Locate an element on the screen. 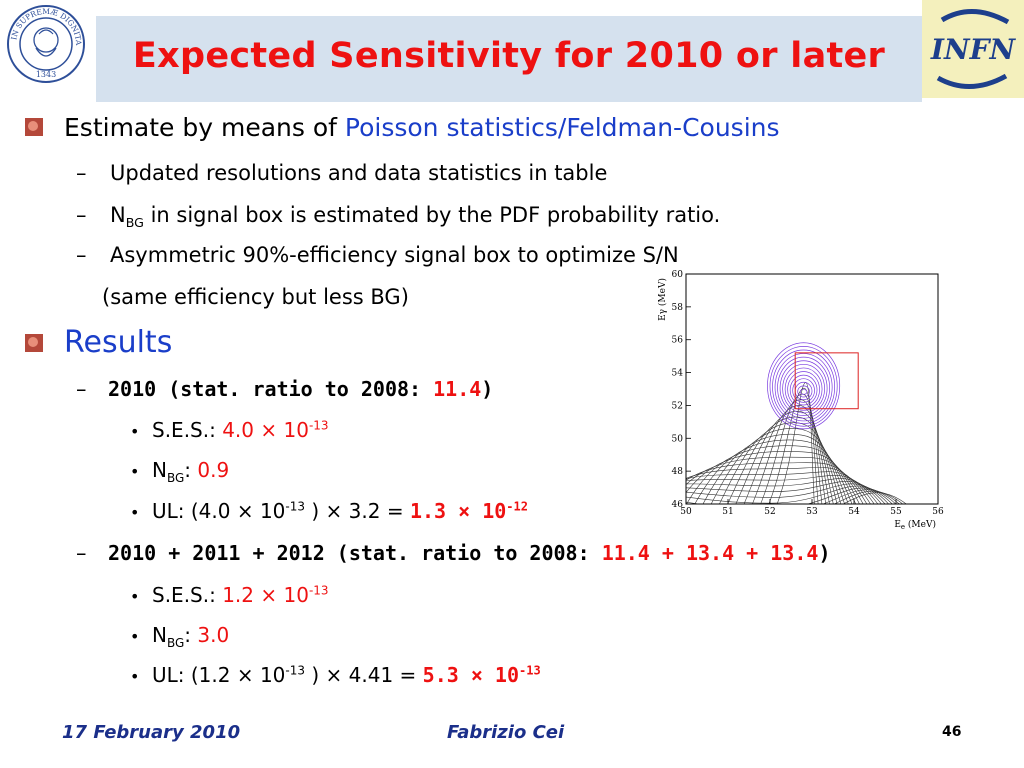 The image size is (1024, 768). infn-logo-mark: INFN is located at coordinates (973, 49).